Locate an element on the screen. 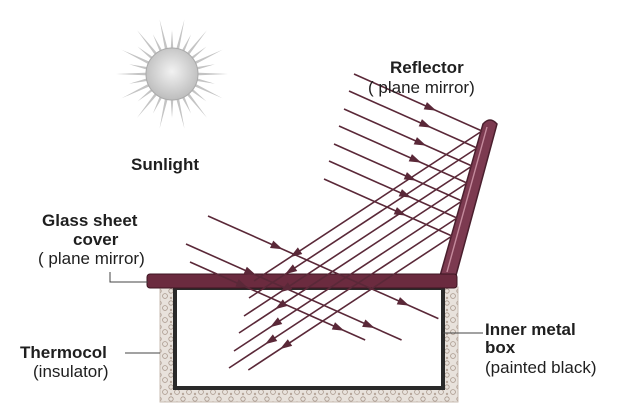 This screenshot has height=405, width=638. glass-label-line2: cover is located at coordinates (96, 239).